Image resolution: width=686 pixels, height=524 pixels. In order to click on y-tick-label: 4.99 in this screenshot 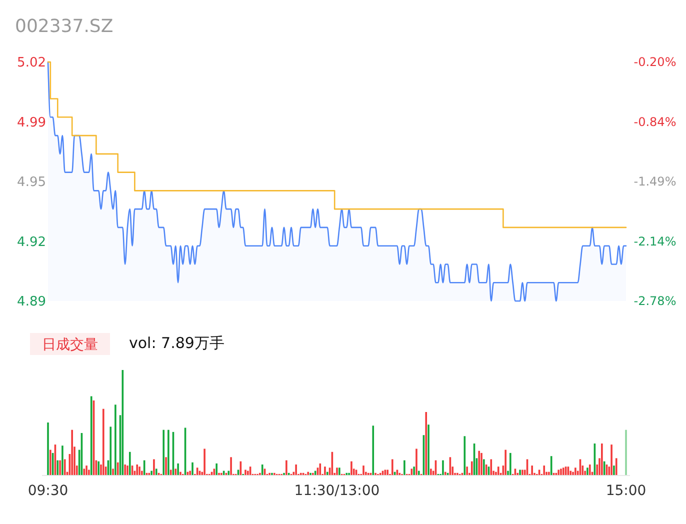, I will do `click(31, 122)`.